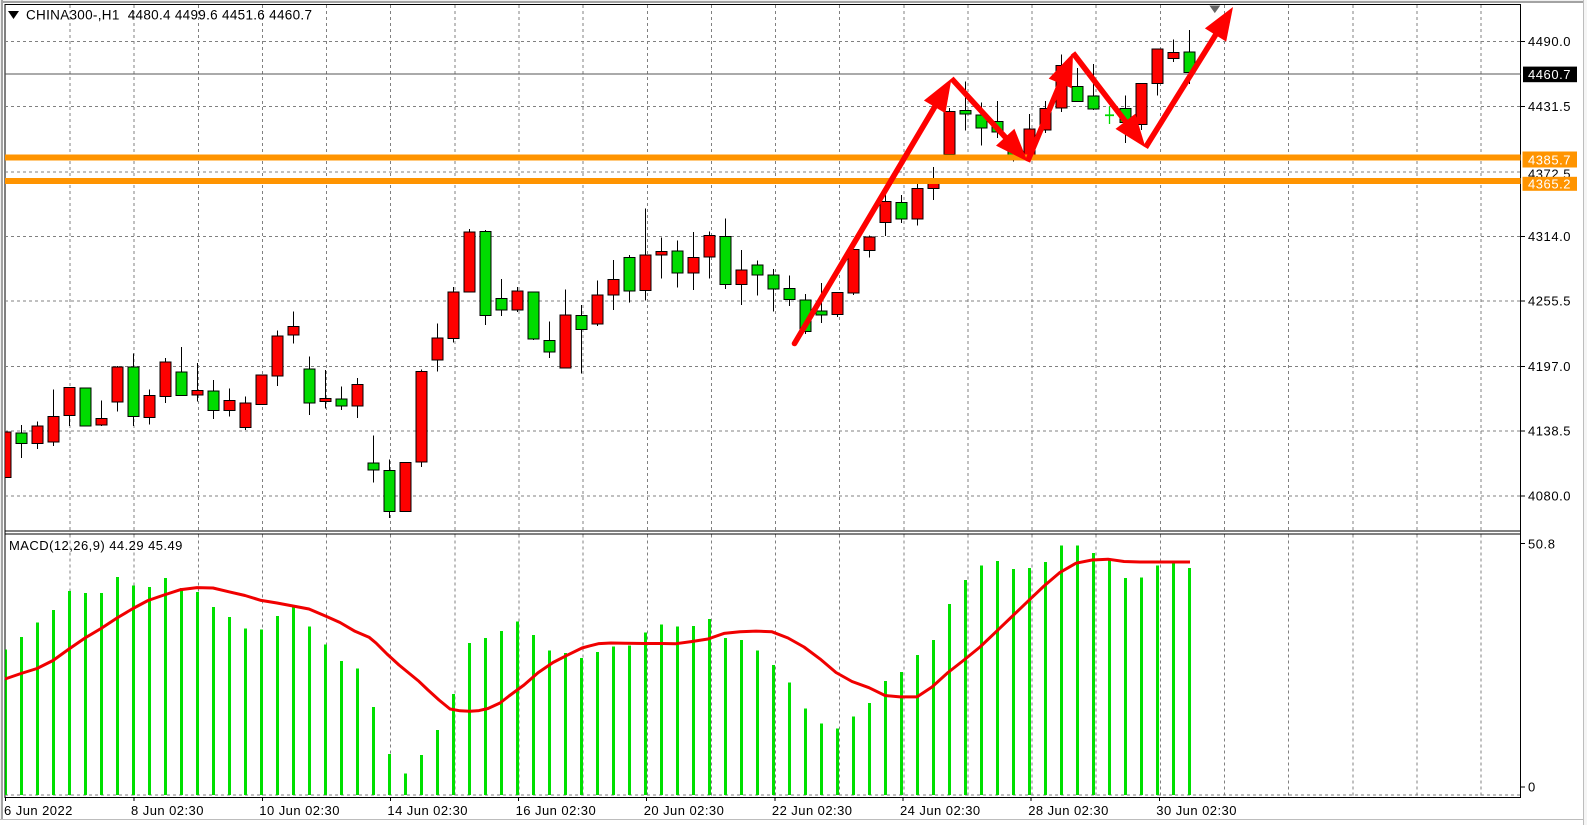  I want to click on svg-text: 4431.5, so click(1549, 106).